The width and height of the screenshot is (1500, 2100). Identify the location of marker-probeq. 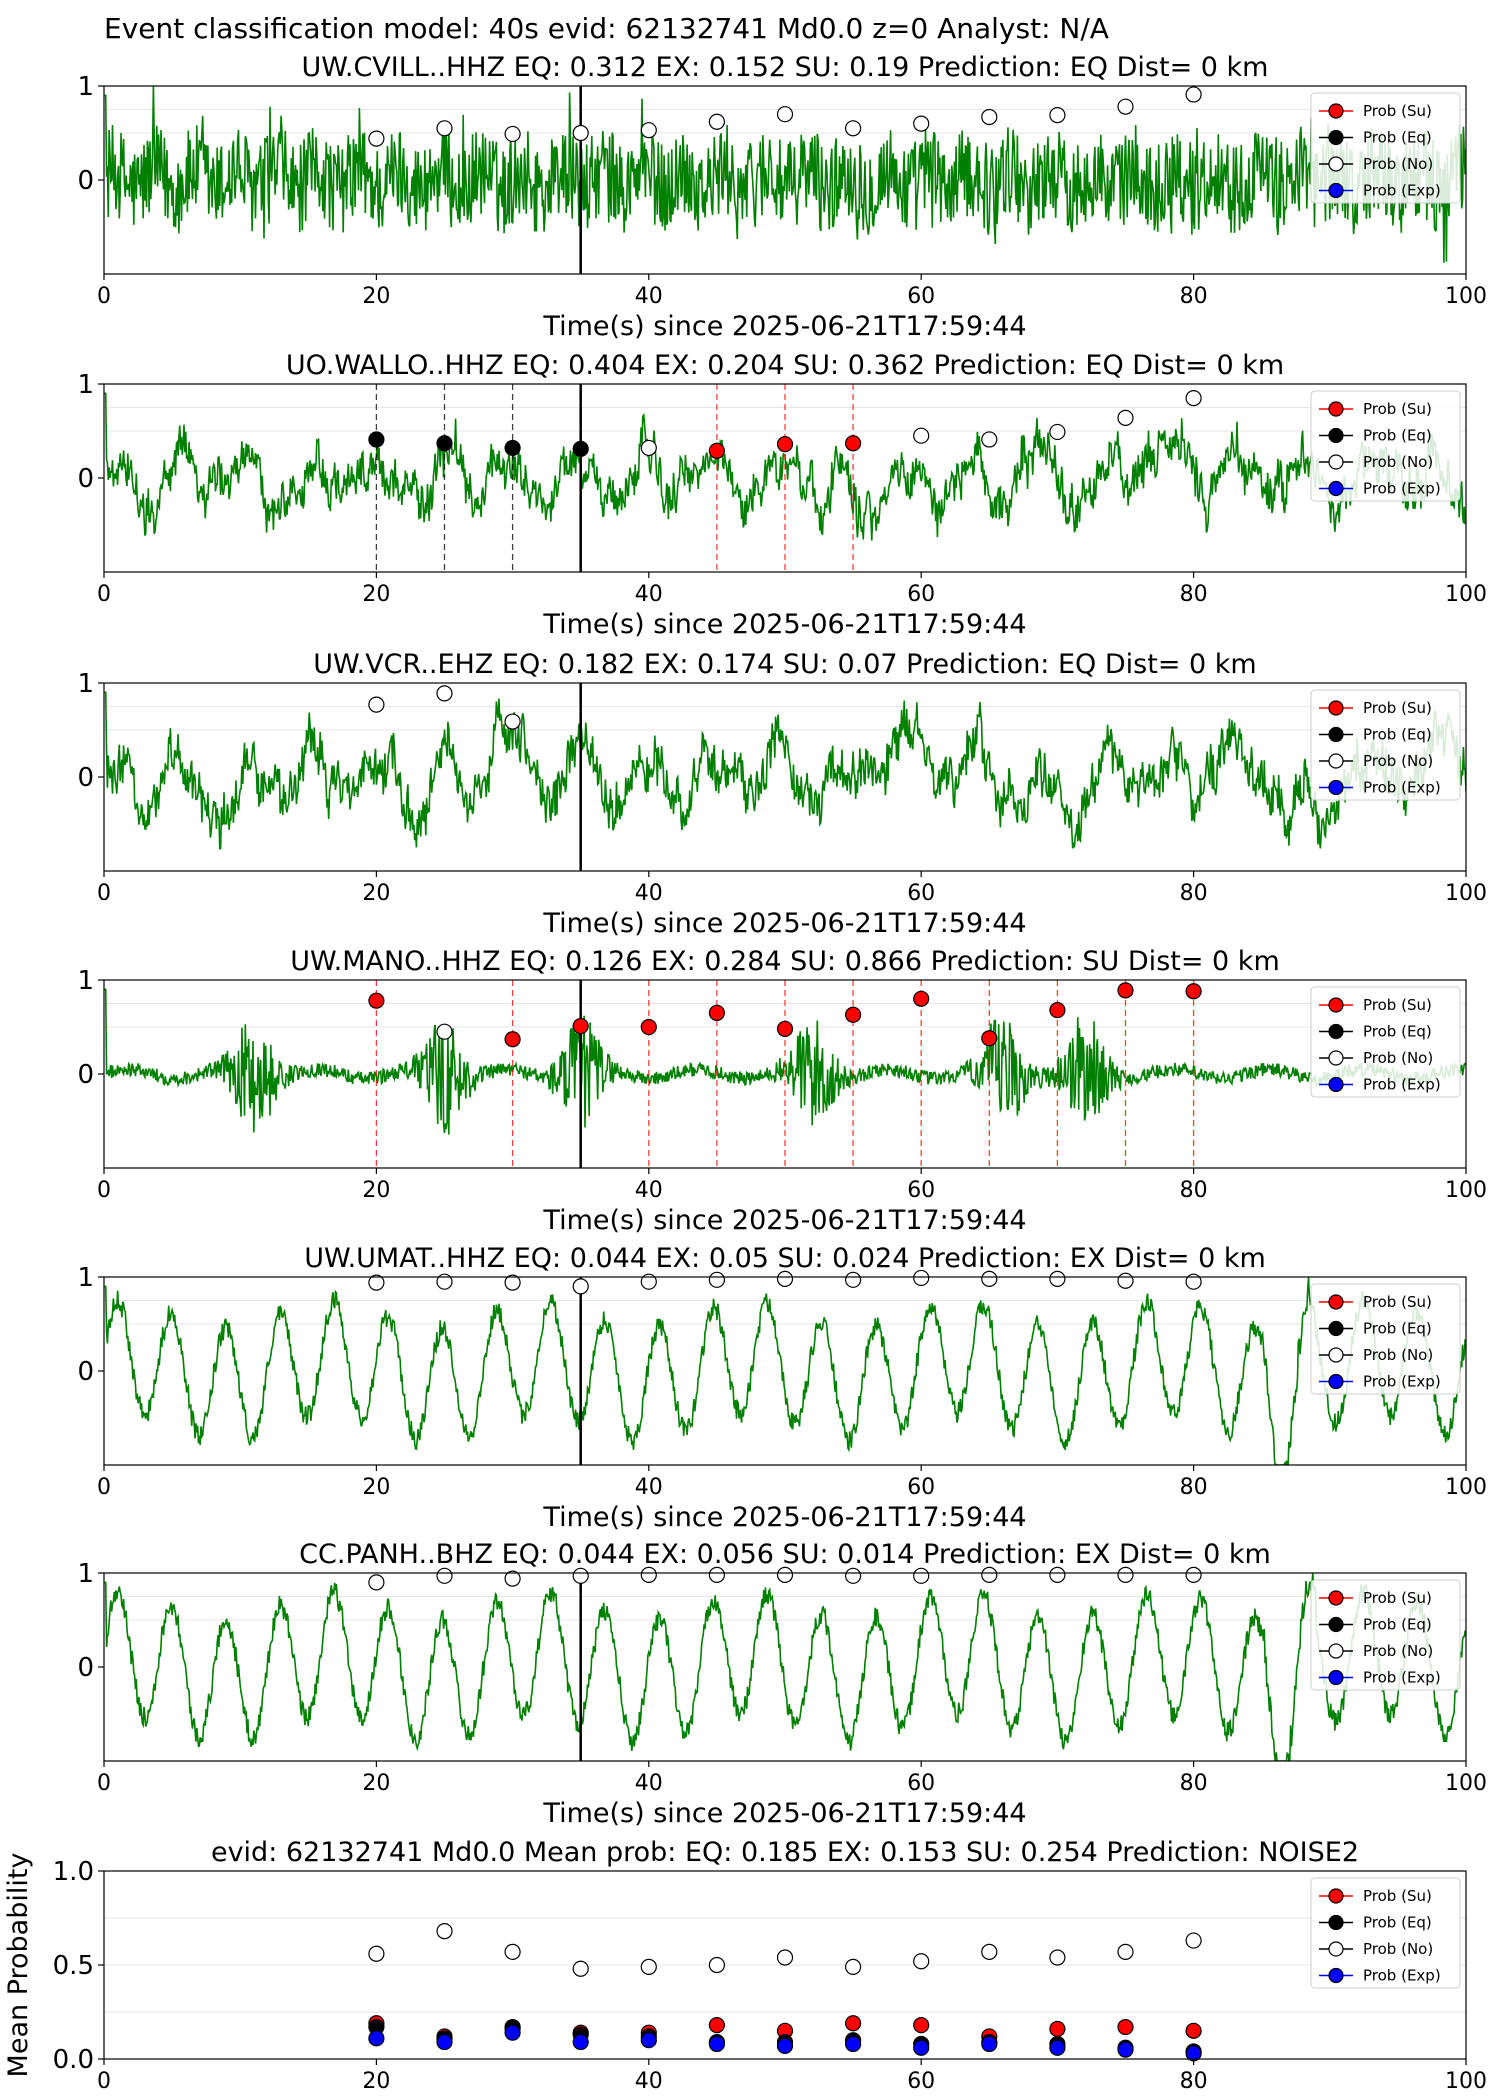
(376, 439).